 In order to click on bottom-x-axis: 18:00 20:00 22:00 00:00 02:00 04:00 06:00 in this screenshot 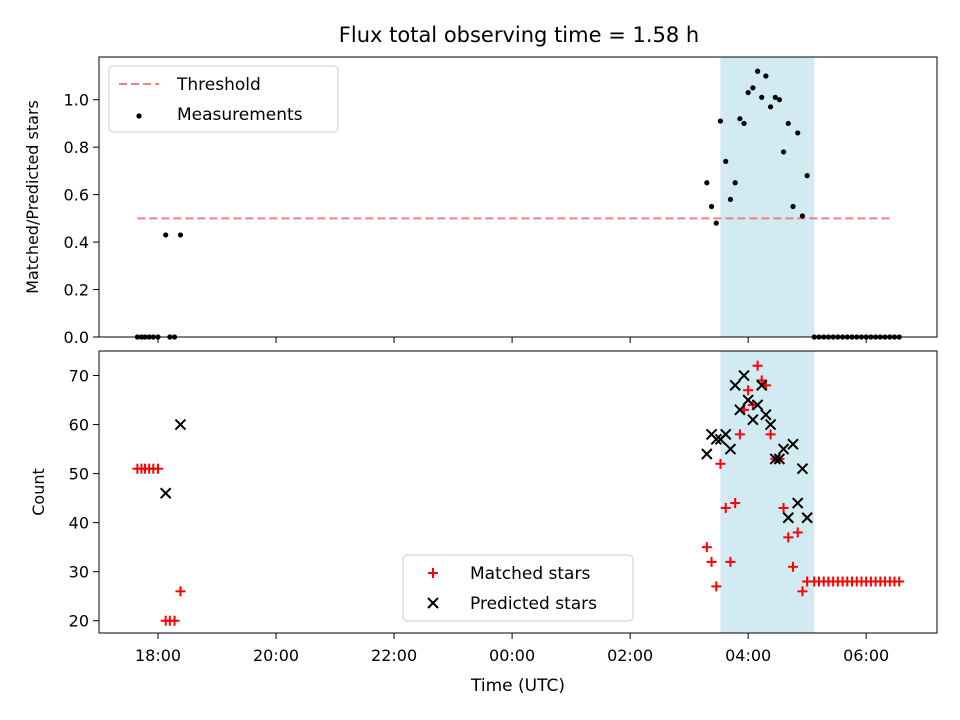, I will do `click(512, 649)`.